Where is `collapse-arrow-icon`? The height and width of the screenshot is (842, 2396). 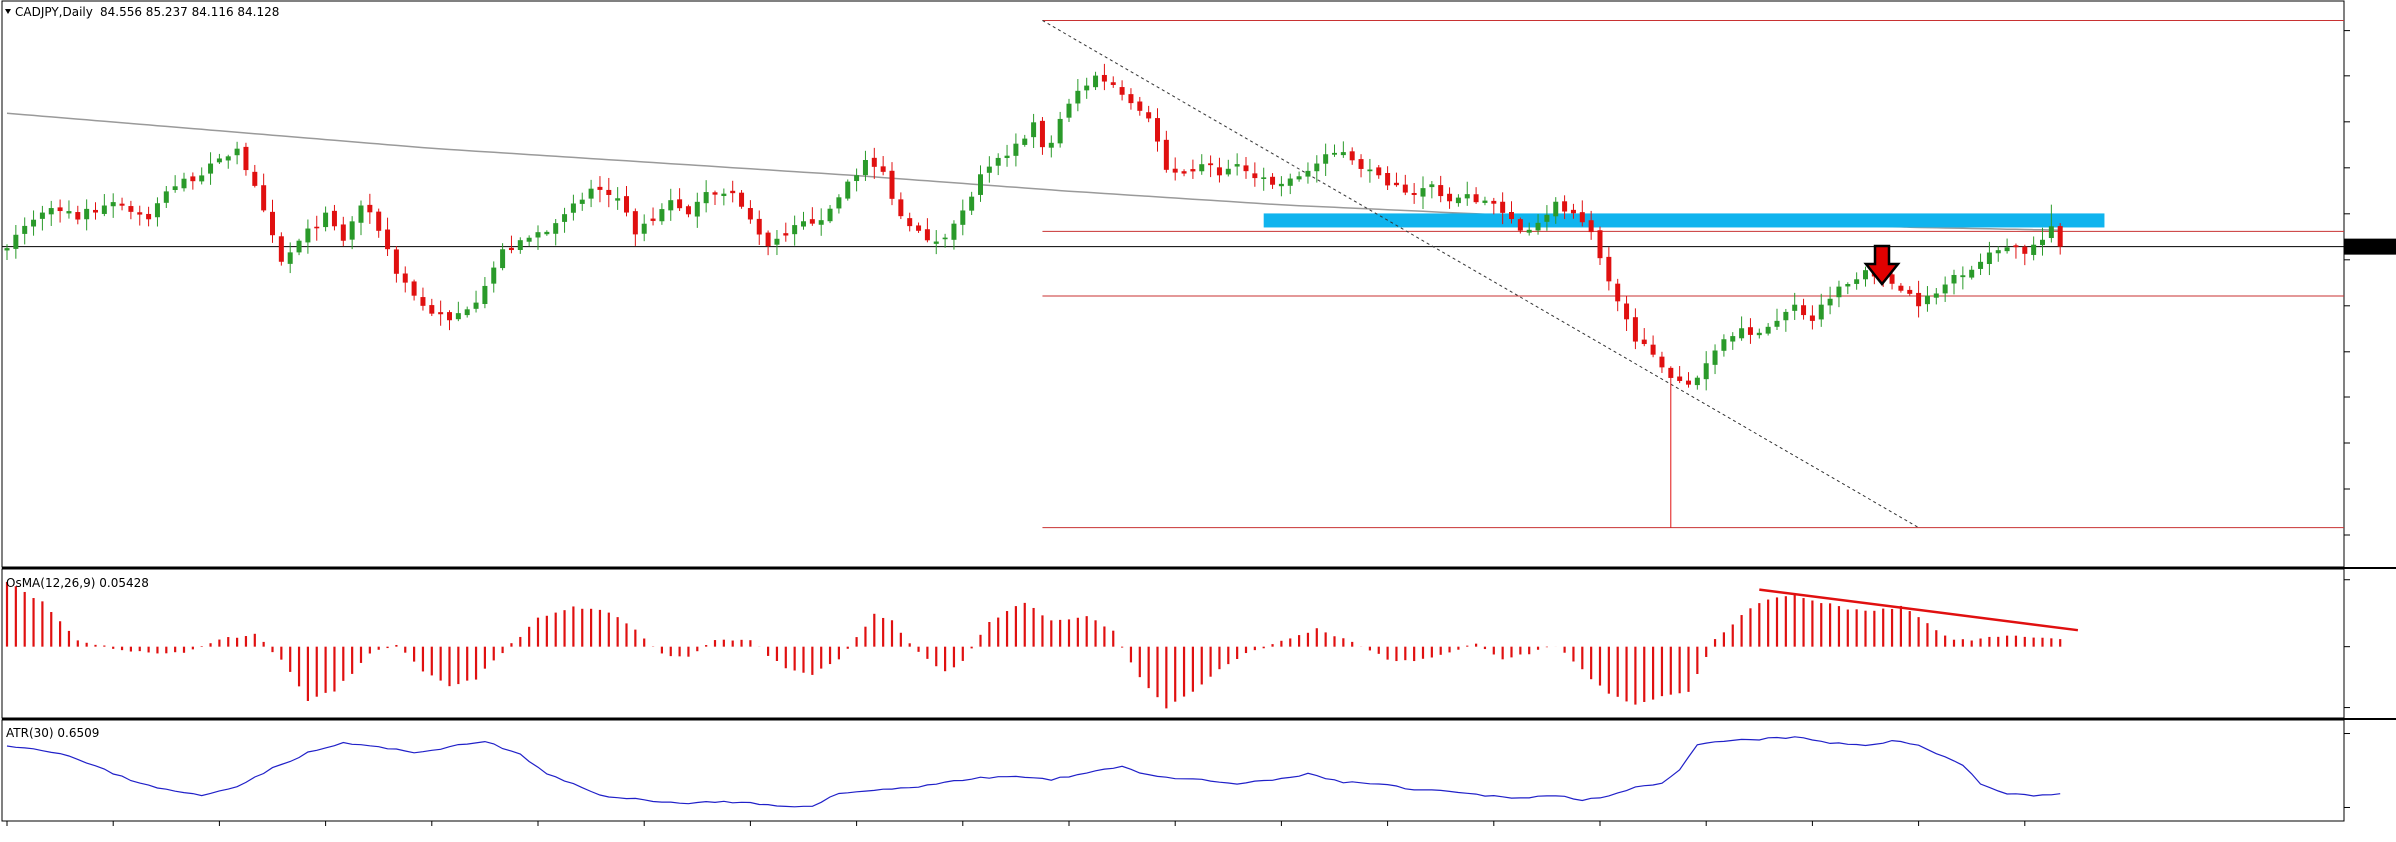
collapse-arrow-icon is located at coordinates (8, 11).